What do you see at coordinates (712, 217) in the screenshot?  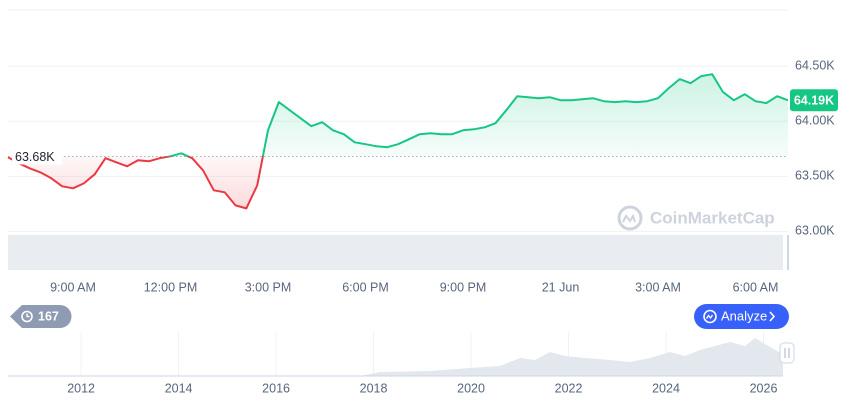 I see `watermark-text: CoinMarketCap` at bounding box center [712, 217].